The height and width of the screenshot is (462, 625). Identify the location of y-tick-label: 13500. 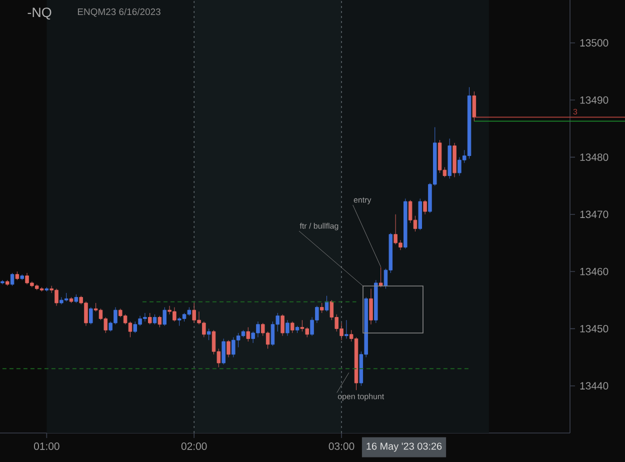
(594, 43).